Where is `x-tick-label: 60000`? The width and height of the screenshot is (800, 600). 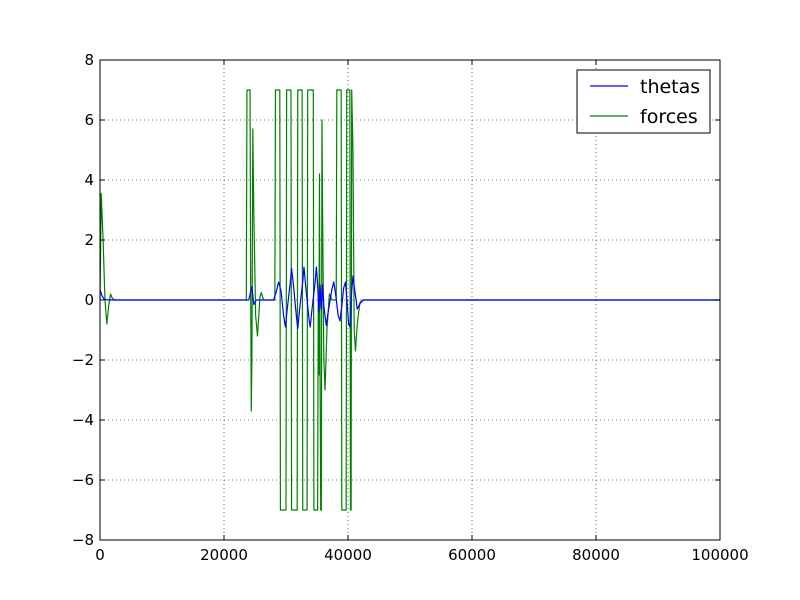
x-tick-label: 60000 is located at coordinates (472, 555).